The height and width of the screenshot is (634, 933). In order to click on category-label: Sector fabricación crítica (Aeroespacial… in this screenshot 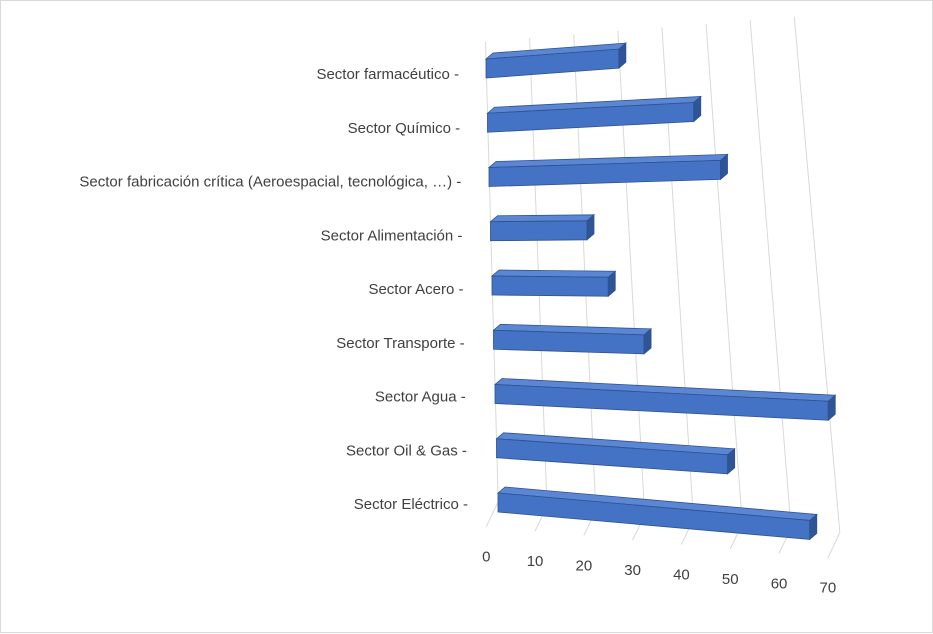, I will do `click(270, 182)`.